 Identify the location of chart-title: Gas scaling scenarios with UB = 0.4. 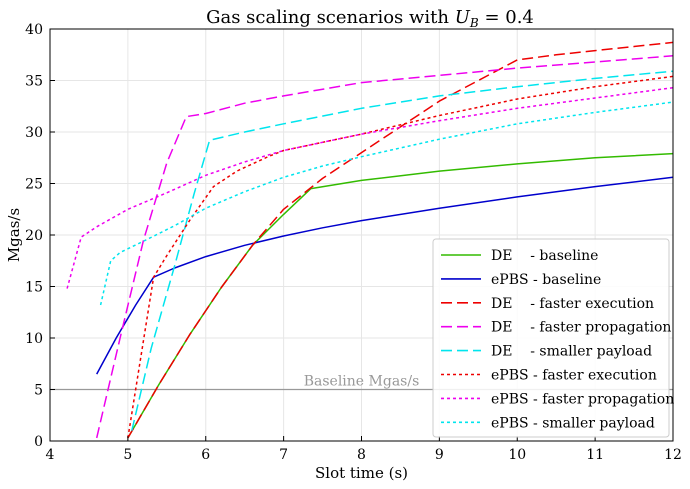
(370, 18).